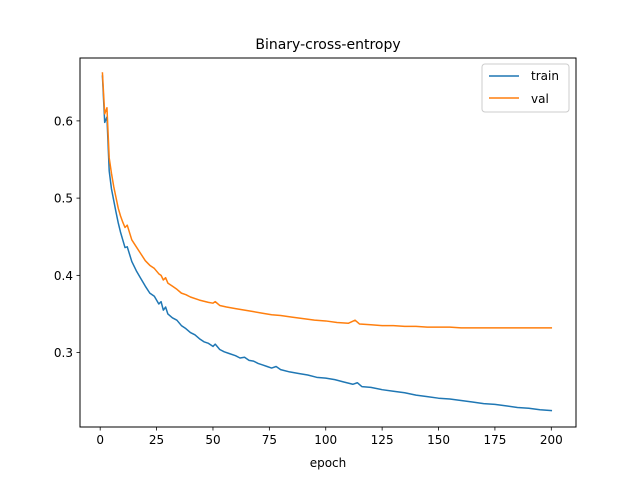 The width and height of the screenshot is (640, 480). What do you see at coordinates (156, 440) in the screenshot?
I see `x-tick-label: 25` at bounding box center [156, 440].